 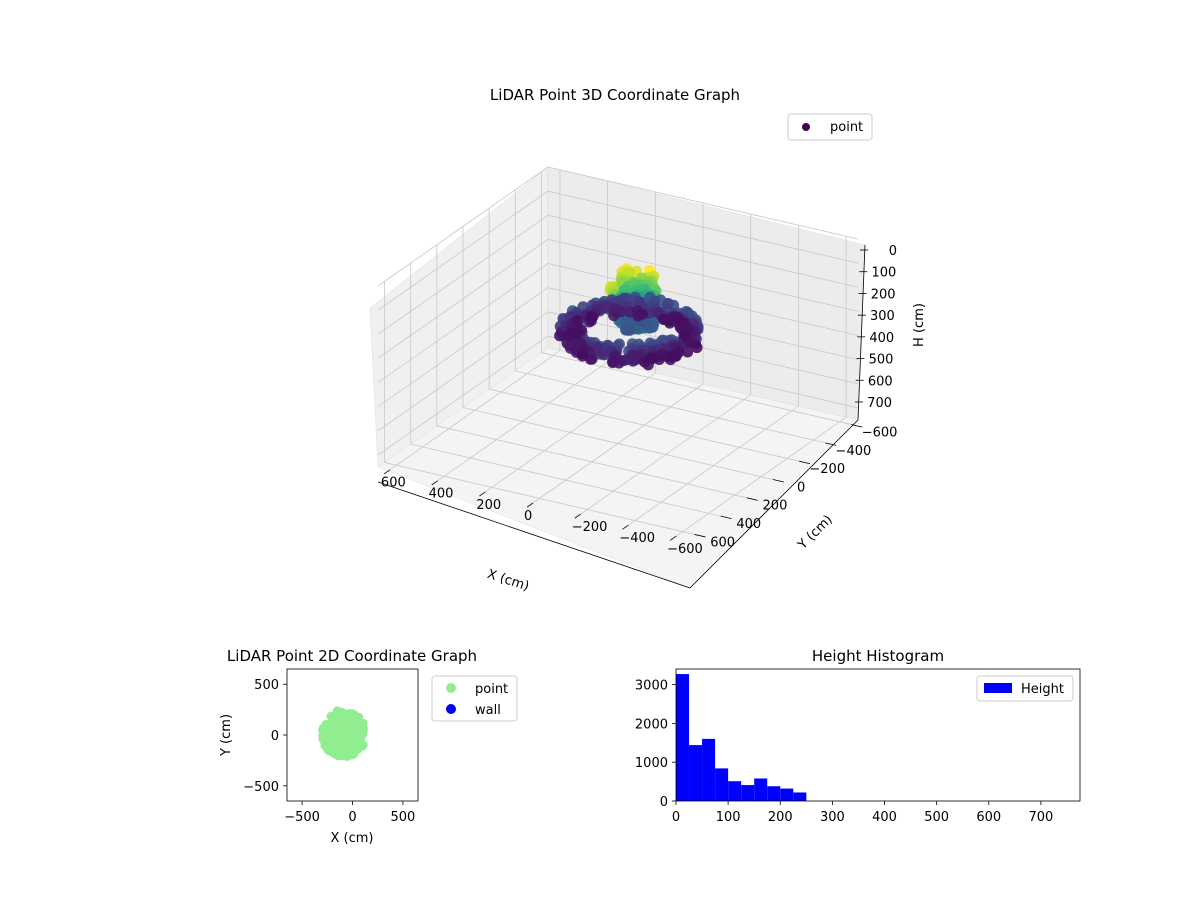 What do you see at coordinates (1025, 688) in the screenshot?
I see `legend-histogram-box` at bounding box center [1025, 688].